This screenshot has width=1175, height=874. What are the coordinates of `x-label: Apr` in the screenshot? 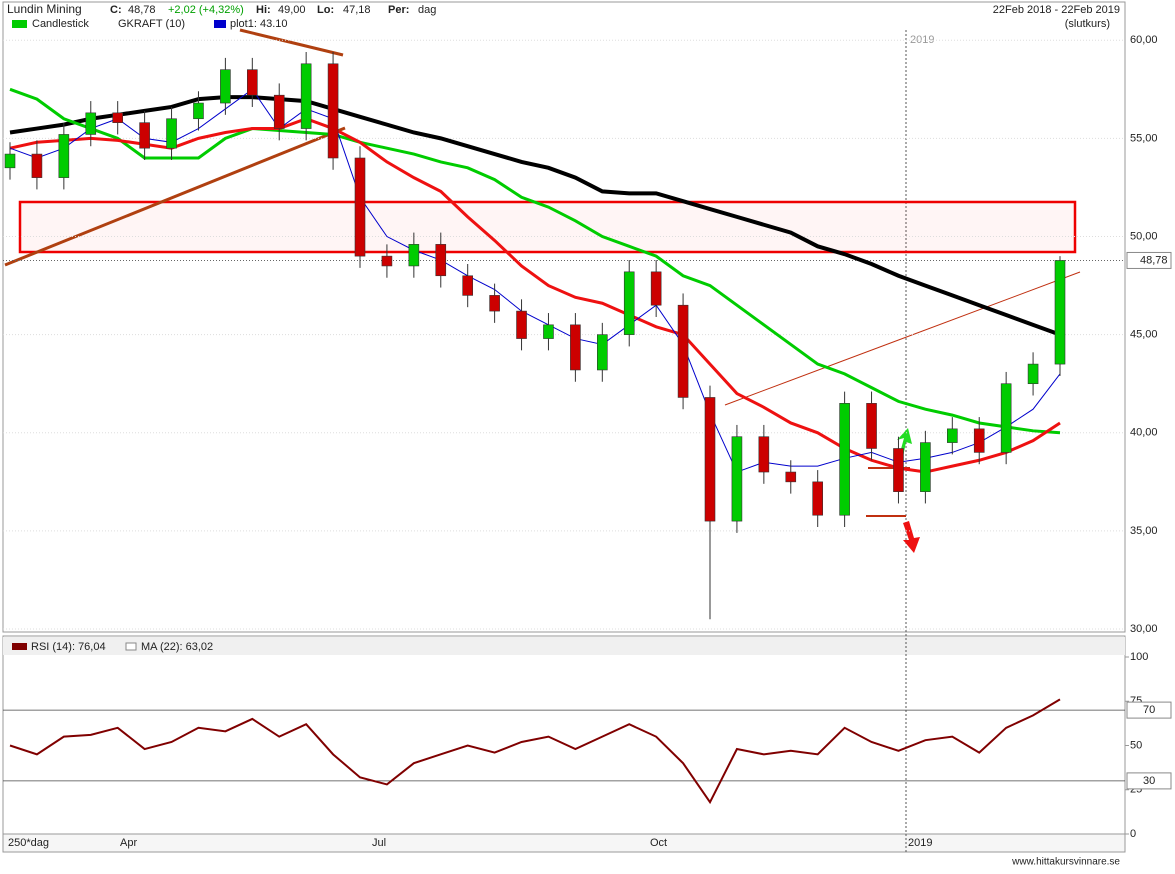 It's located at (128, 843).